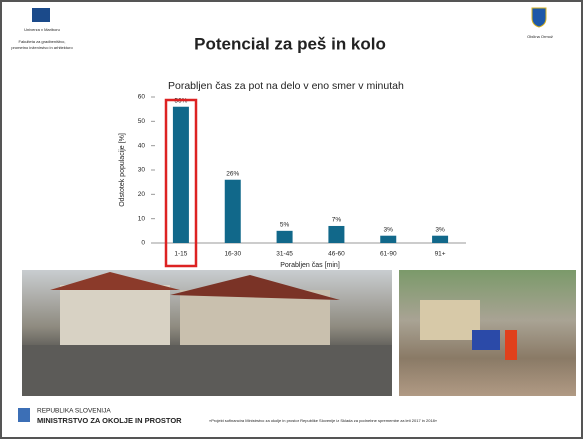 The width and height of the screenshot is (583, 439). Describe the element at coordinates (42, 41) in the screenshot. I see `faculty-name: Fakulteta za gradbeništvo,` at that location.